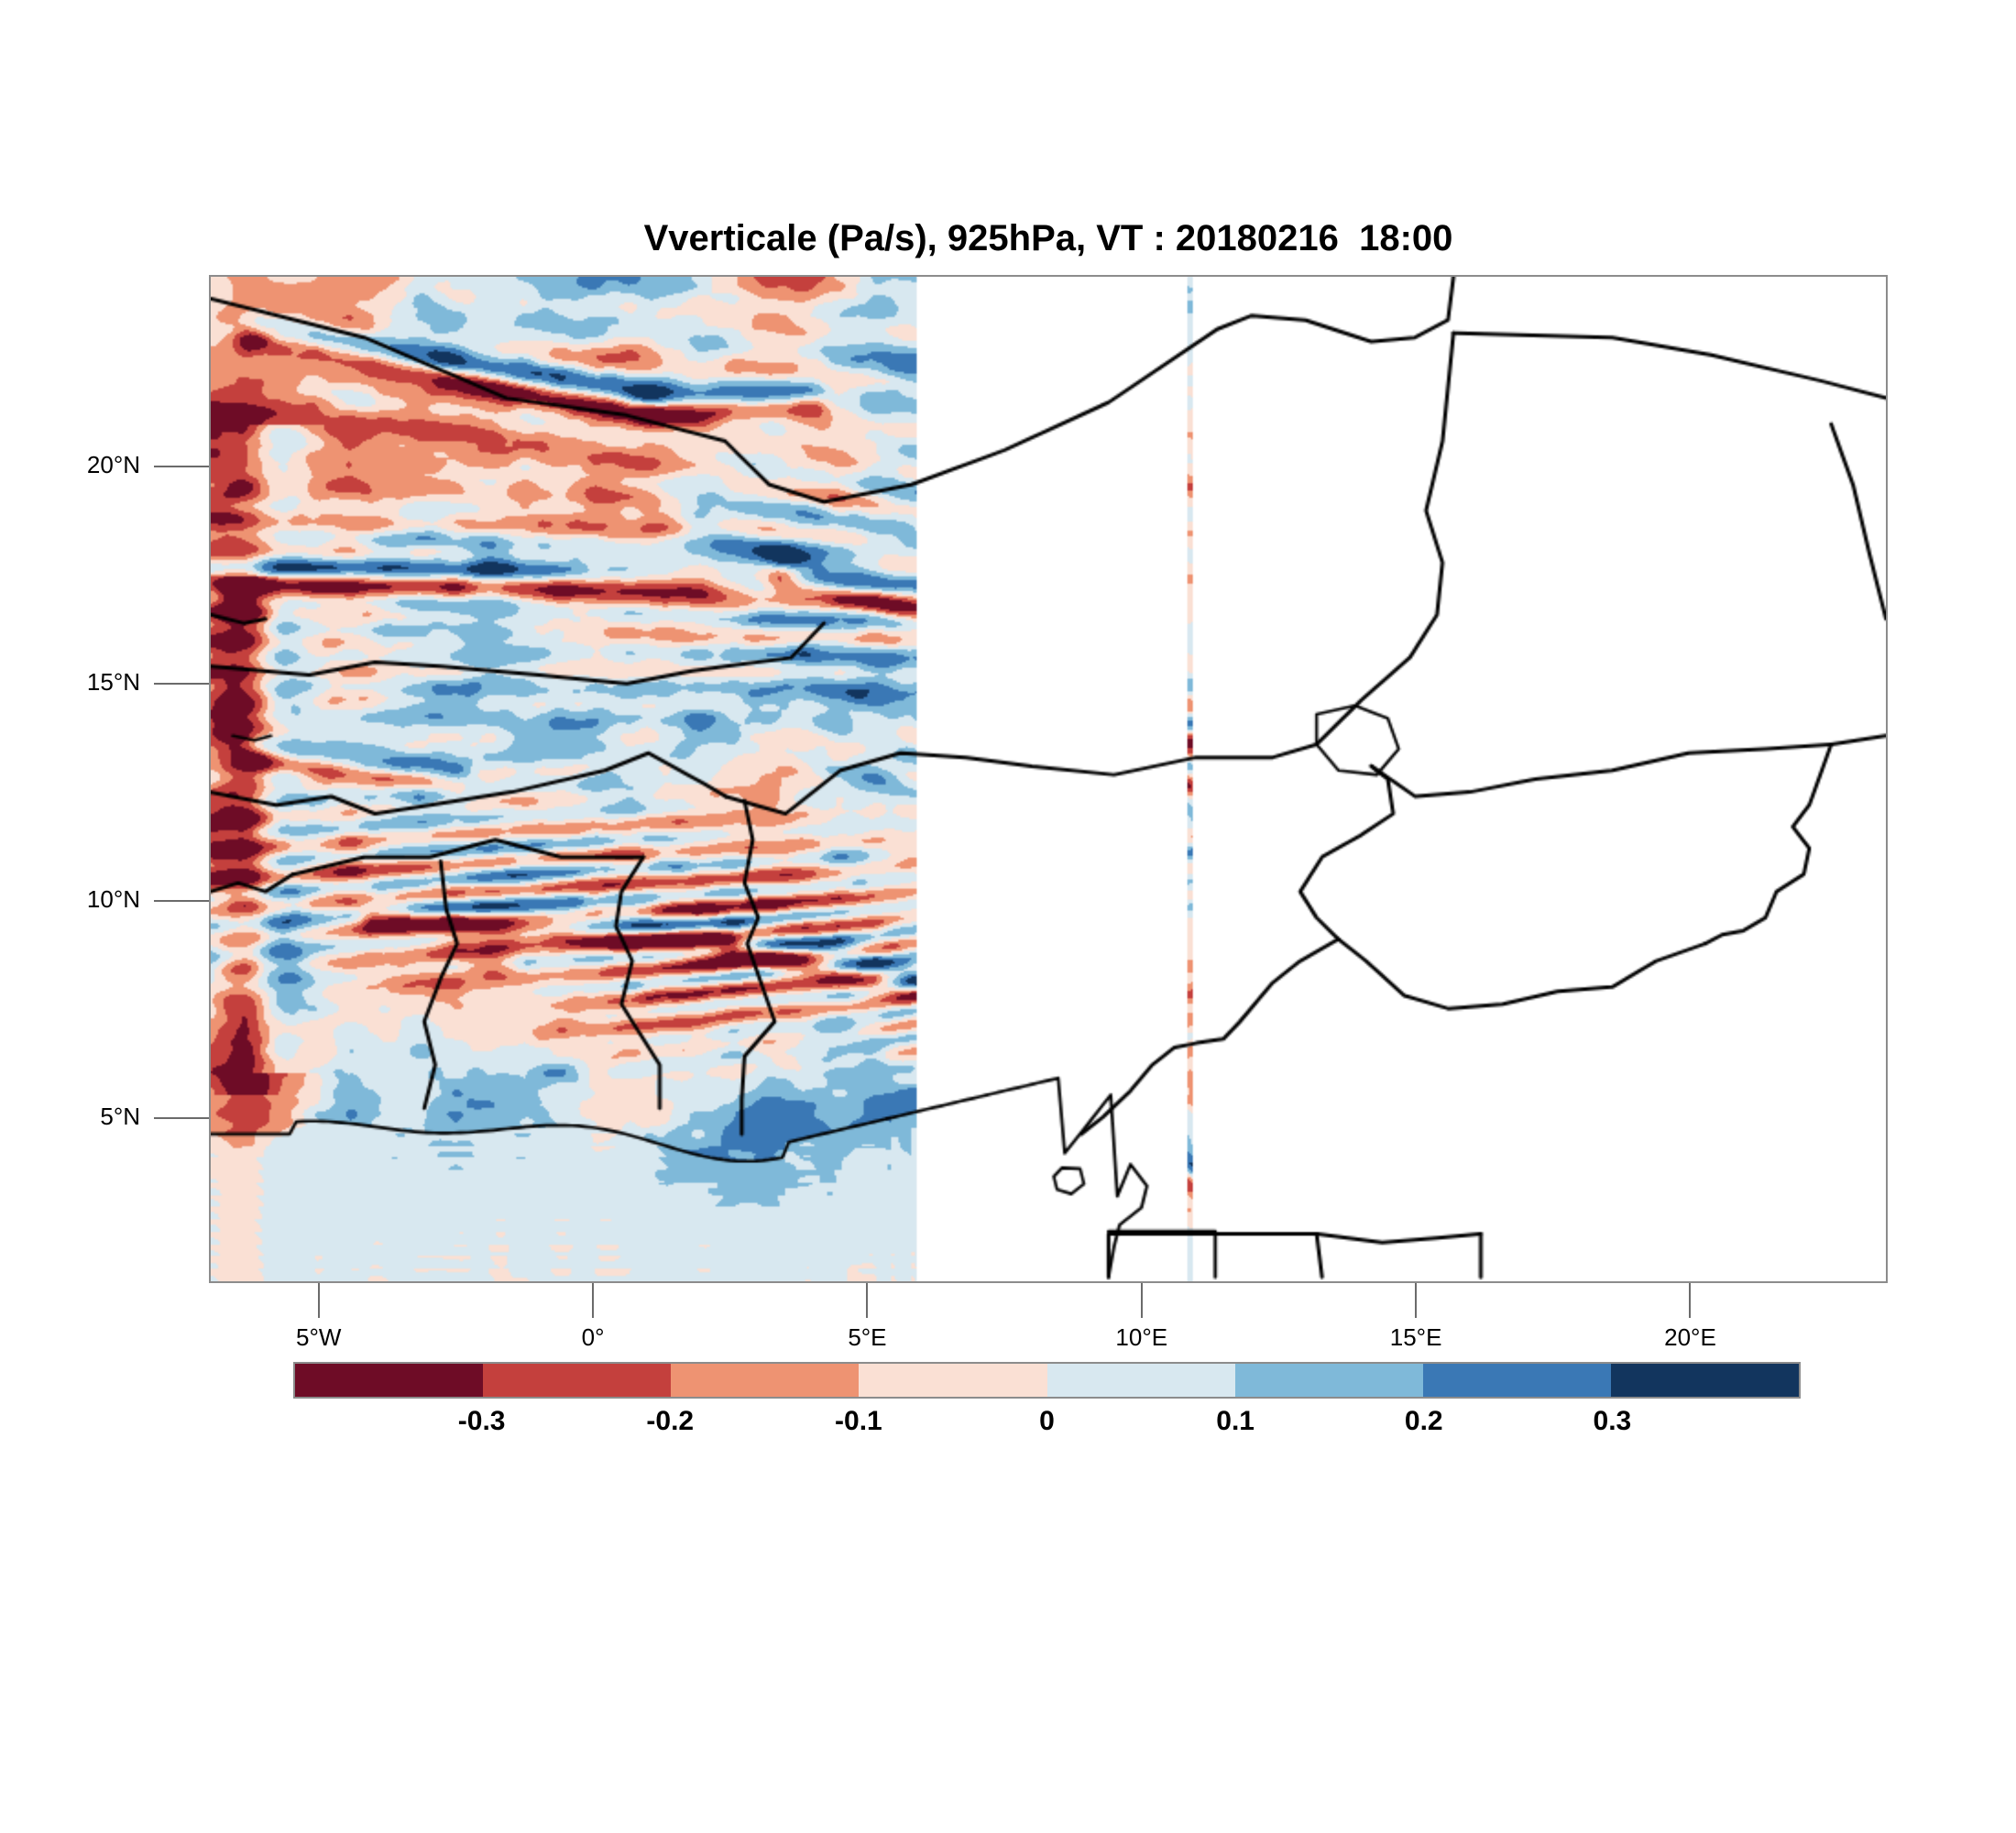 This screenshot has width=2016, height=1833. What do you see at coordinates (1423, 1421) in the screenshot?
I see `colorbar-tick-label-5: 0.2` at bounding box center [1423, 1421].